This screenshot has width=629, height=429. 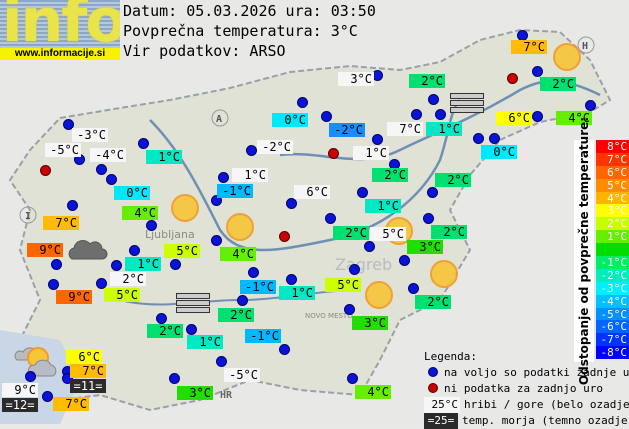 What do you see at coordinates (612, 223) in the screenshot?
I see `scale-row: 2°C` at bounding box center [612, 223].